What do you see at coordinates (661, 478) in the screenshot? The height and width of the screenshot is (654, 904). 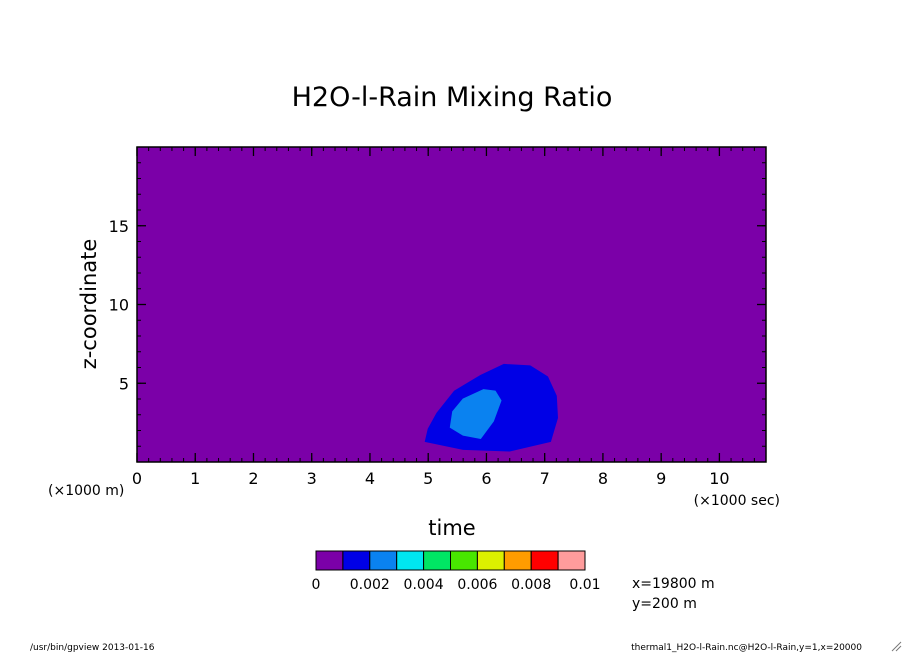 I see `x-tick-label: 9` at bounding box center [661, 478].